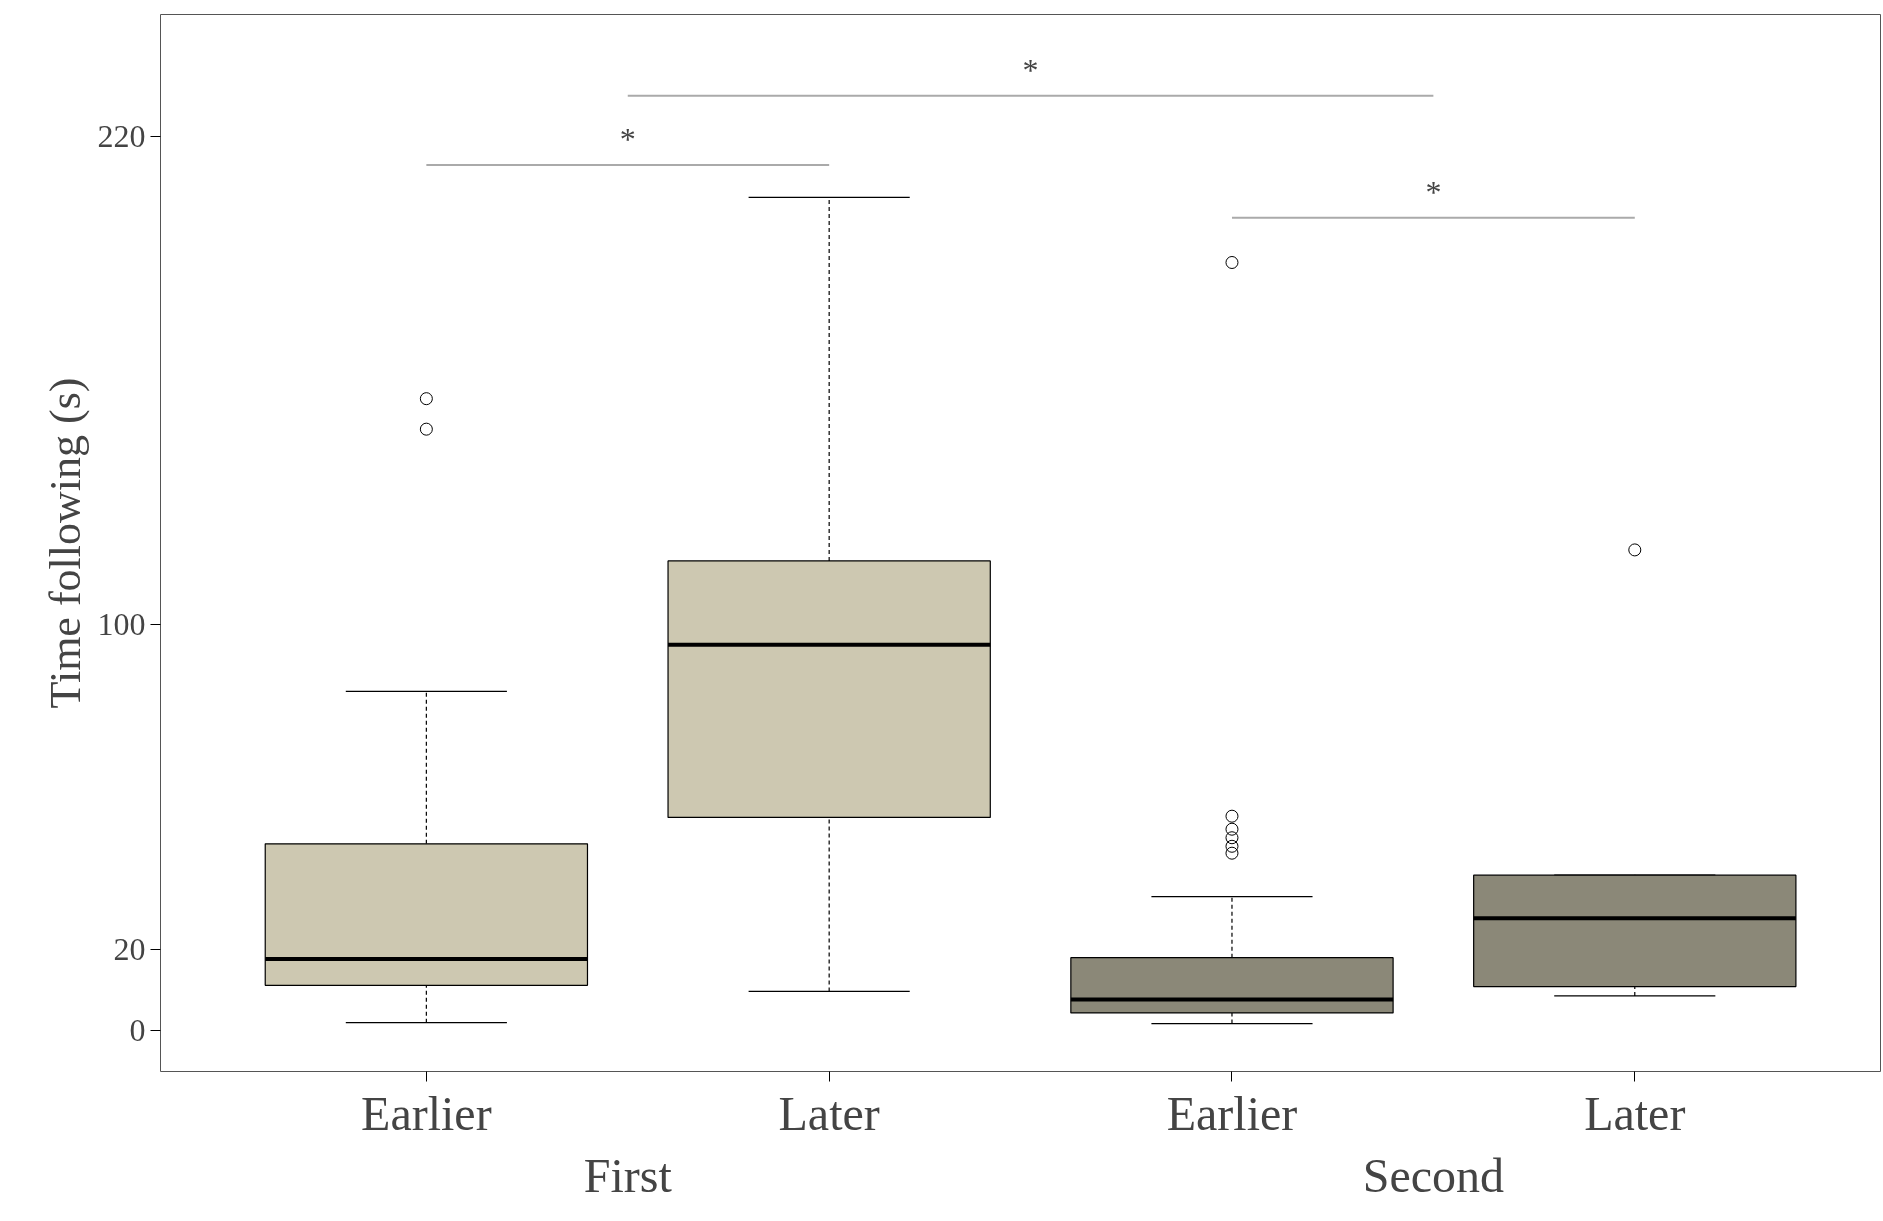 The height and width of the screenshot is (1221, 1883). What do you see at coordinates (121, 623) in the screenshot?
I see `y-tick-label: 100` at bounding box center [121, 623].